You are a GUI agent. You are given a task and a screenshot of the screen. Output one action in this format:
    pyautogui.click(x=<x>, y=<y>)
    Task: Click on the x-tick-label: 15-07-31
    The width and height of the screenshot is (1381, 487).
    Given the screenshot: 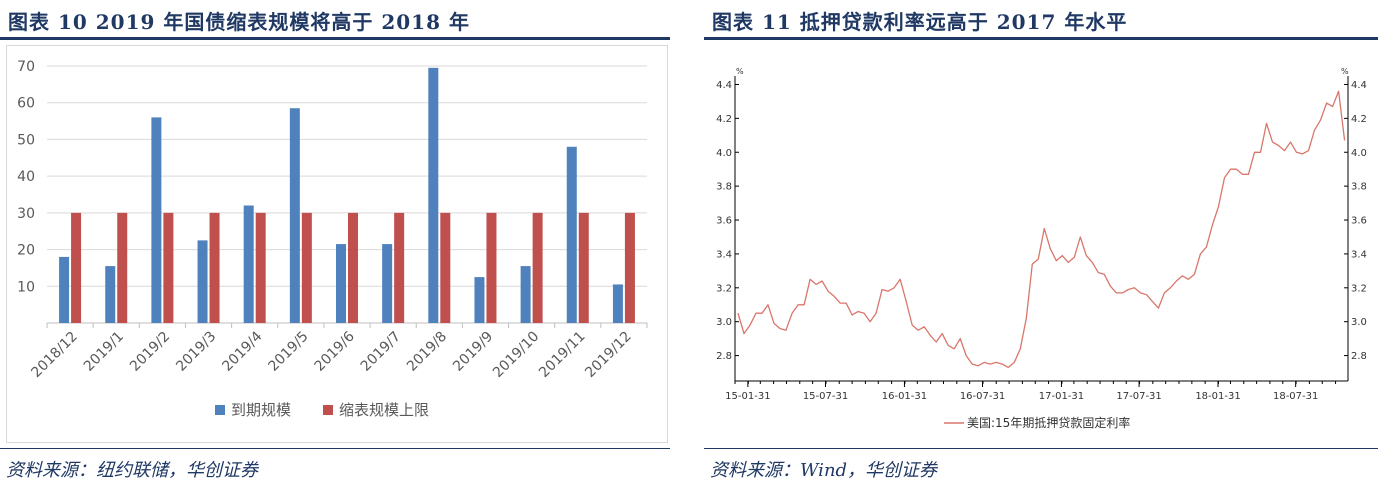 What is the action you would take?
    pyautogui.click(x=825, y=396)
    